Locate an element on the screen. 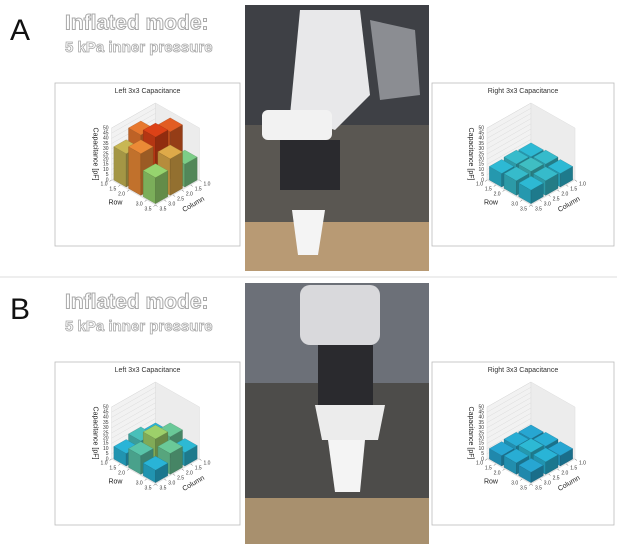  photo-b is located at coordinates (337, 413).